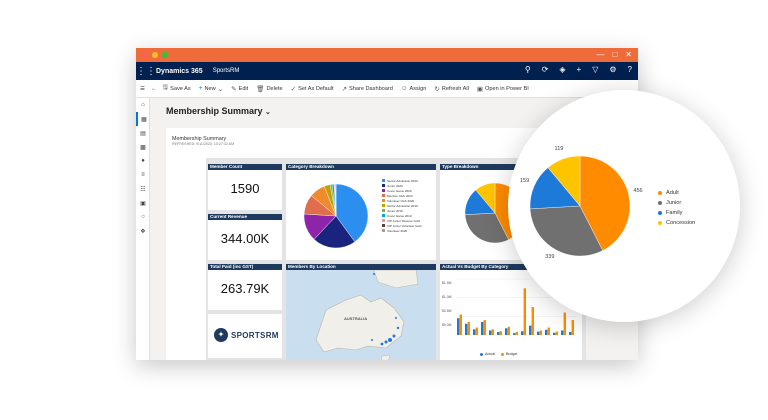  I want to click on member-count-tile: Member Count 1590, so click(245, 187).